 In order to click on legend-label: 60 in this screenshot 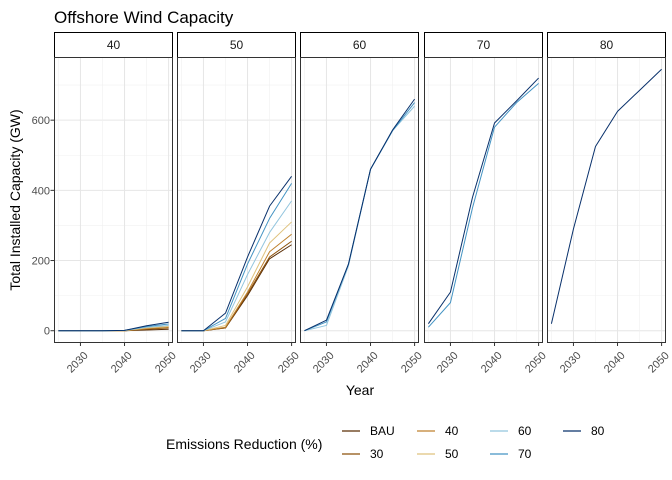, I will do `click(525, 431)`.